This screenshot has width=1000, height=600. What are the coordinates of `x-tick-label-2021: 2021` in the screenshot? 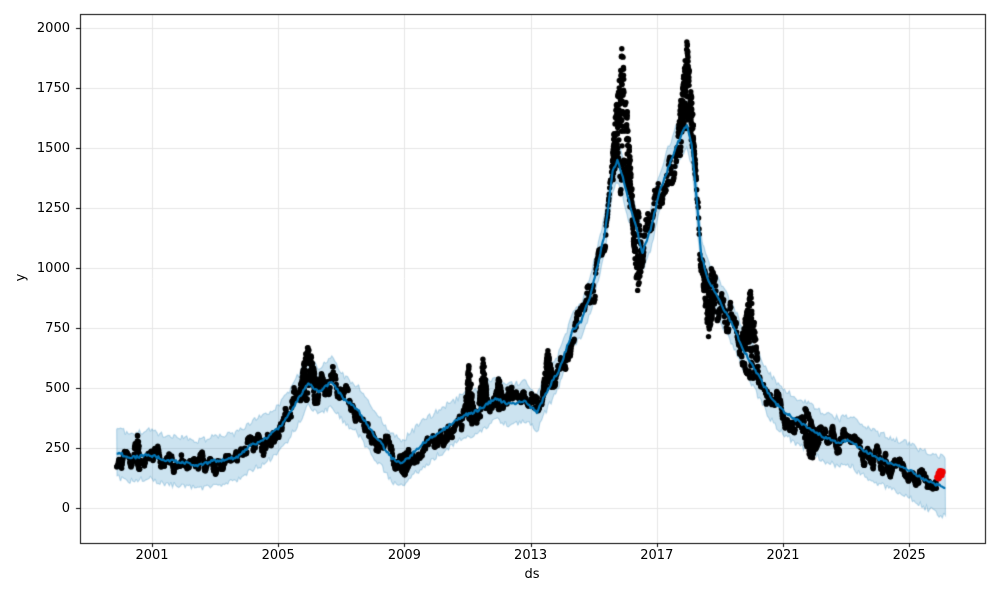 It's located at (783, 555).